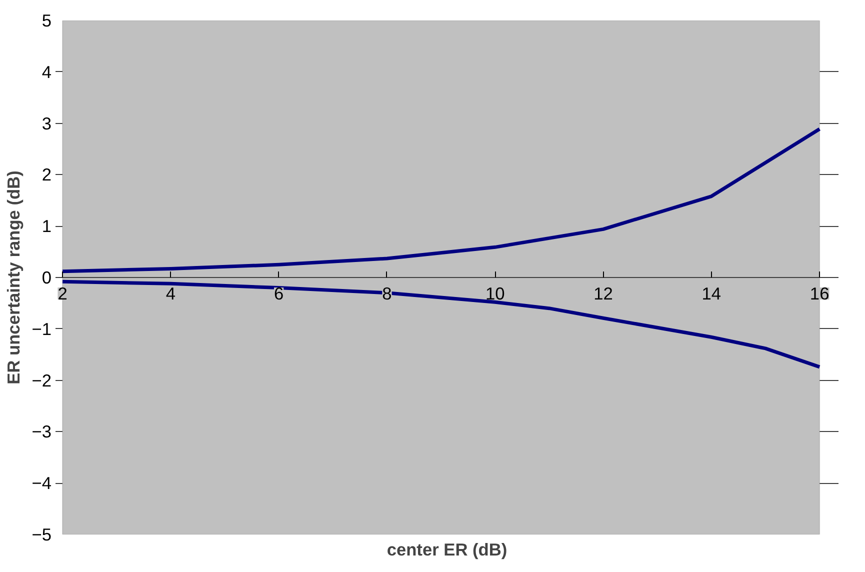  I want to click on x-axis-title: center ER (dB), so click(447, 550).